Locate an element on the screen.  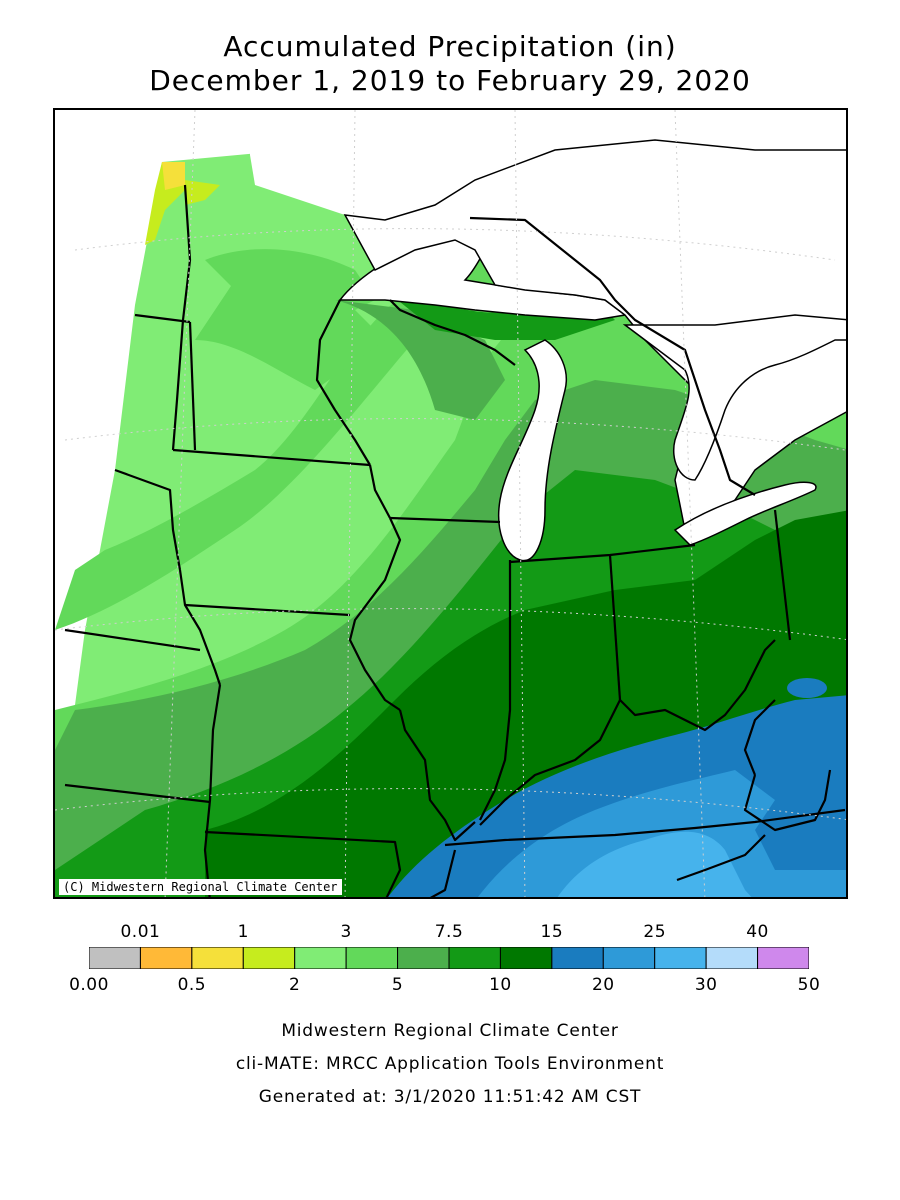
legend-bottom-label: 2 is located at coordinates (295, 985).